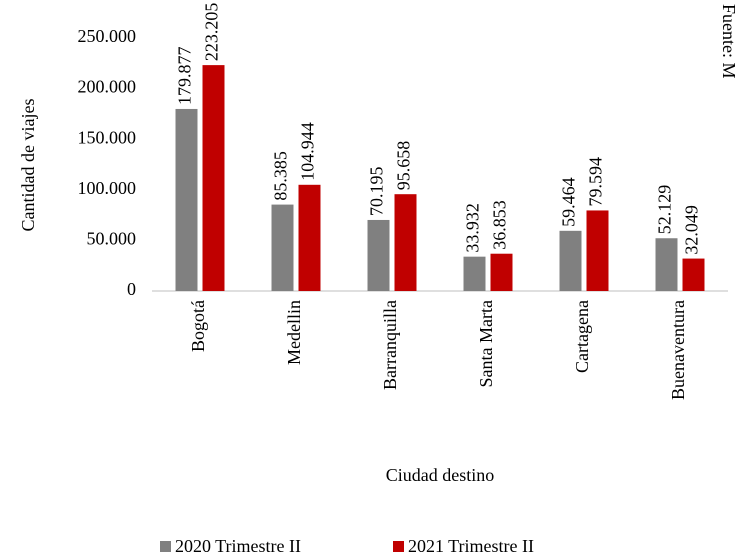  Describe the element at coordinates (582, 336) in the screenshot. I see `x-tick-label: Cartagena` at that location.